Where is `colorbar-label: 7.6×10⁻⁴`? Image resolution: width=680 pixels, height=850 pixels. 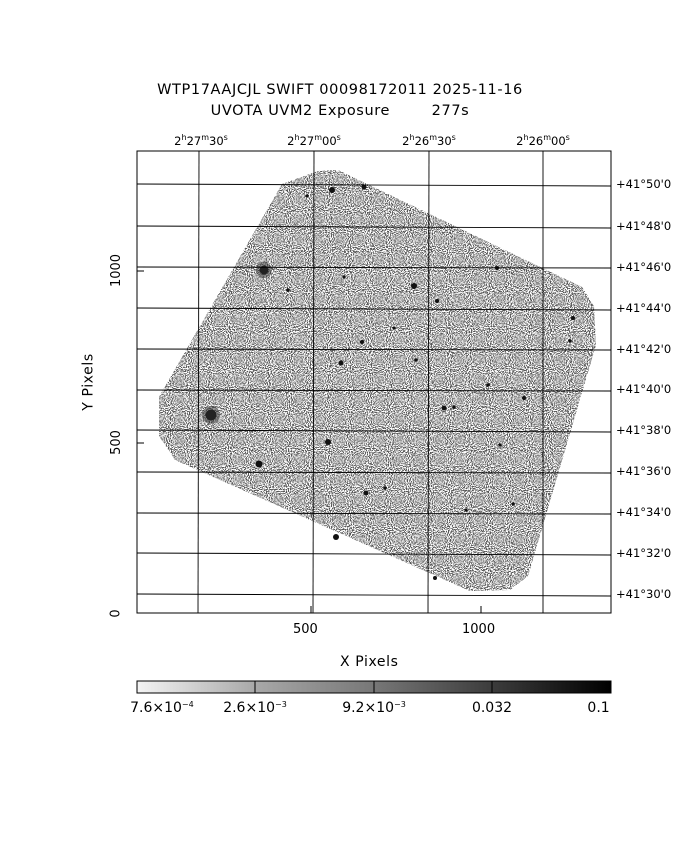 colorbar-label: 7.6×10⁻⁴ is located at coordinates (162, 708).